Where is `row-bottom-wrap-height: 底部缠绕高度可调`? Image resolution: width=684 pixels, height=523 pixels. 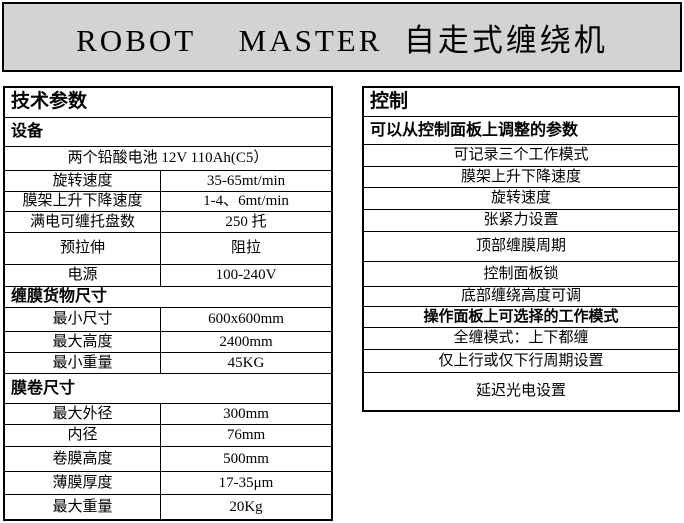 row-bottom-wrap-height: 底部缠绕高度可调 is located at coordinates (521, 297).